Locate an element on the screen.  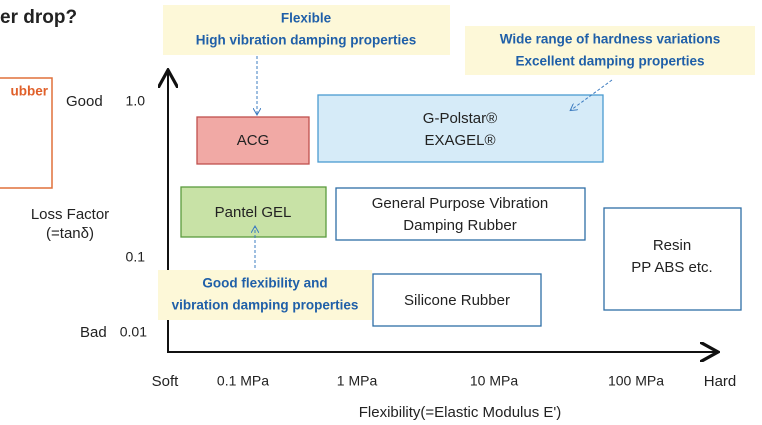
box-general is located at coordinates (460, 214).